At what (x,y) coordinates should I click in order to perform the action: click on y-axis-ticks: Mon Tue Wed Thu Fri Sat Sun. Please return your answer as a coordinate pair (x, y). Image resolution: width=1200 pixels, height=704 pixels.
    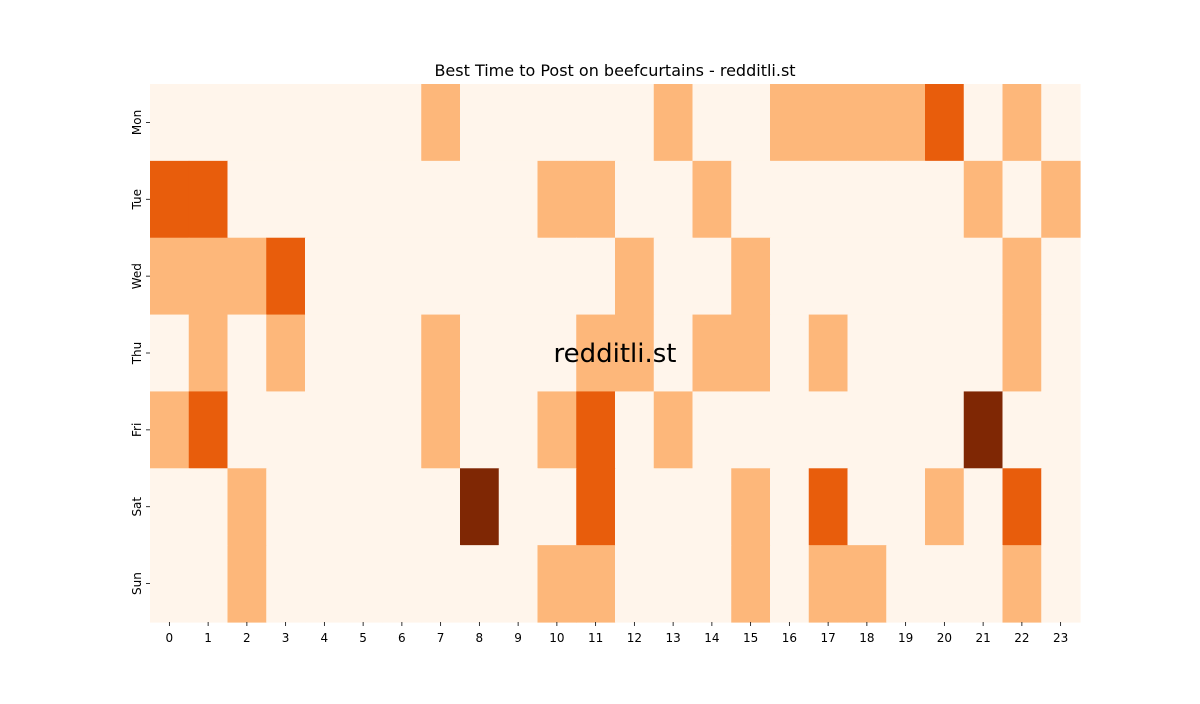
    Looking at the image, I should click on (140, 352).